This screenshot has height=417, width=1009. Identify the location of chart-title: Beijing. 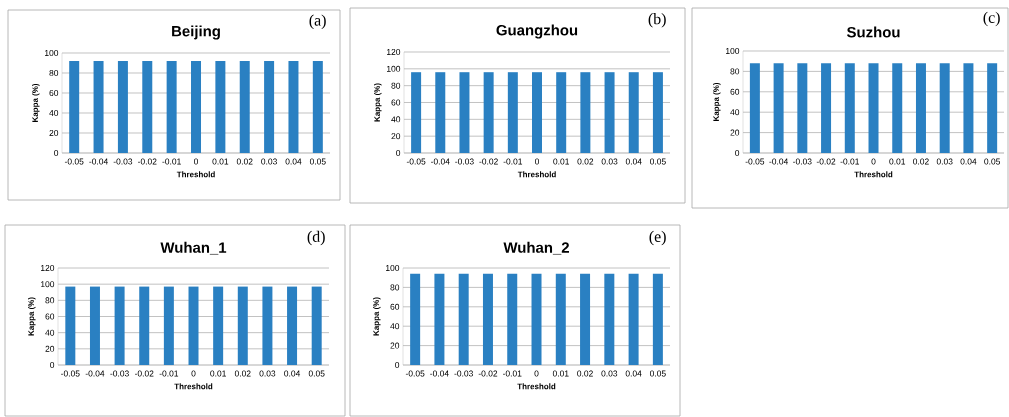
(196, 32).